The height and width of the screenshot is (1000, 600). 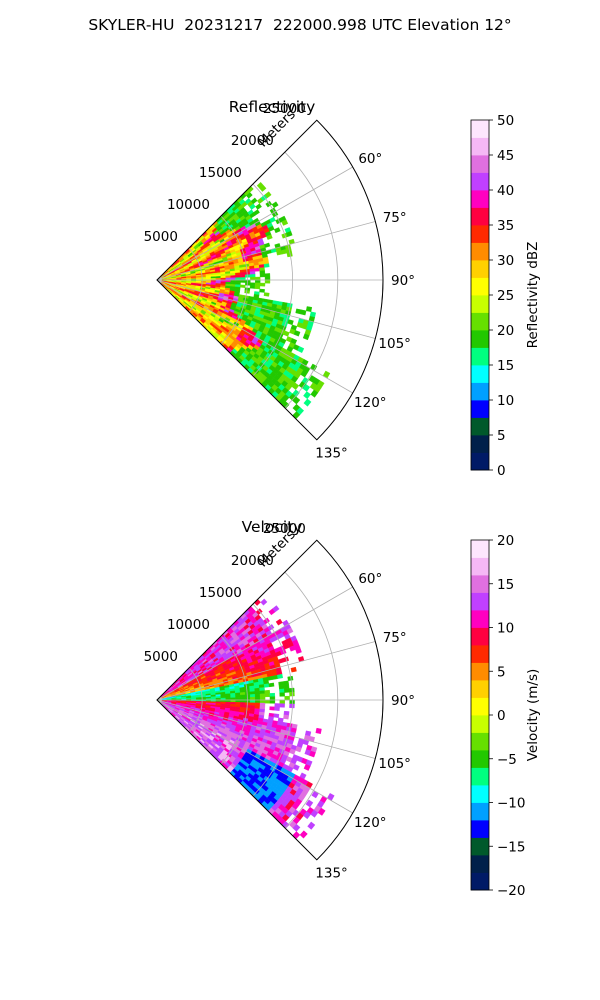 I want to click on angle-tick-label: 90°, so click(x=403, y=281).